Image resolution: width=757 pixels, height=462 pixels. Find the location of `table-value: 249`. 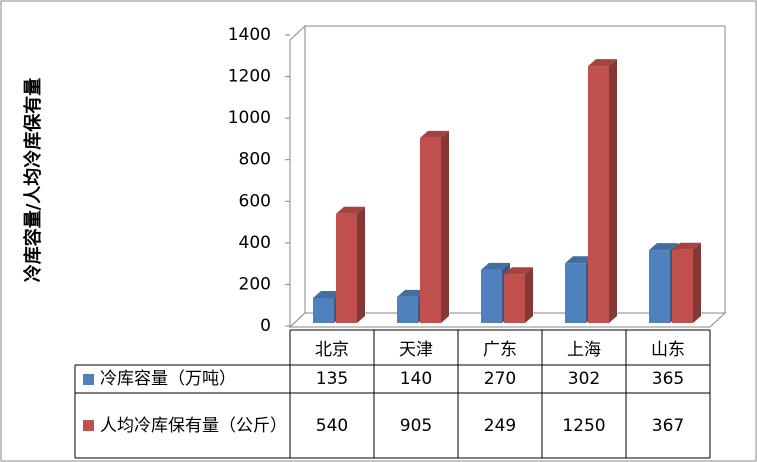

table-value: 249 is located at coordinates (500, 425).